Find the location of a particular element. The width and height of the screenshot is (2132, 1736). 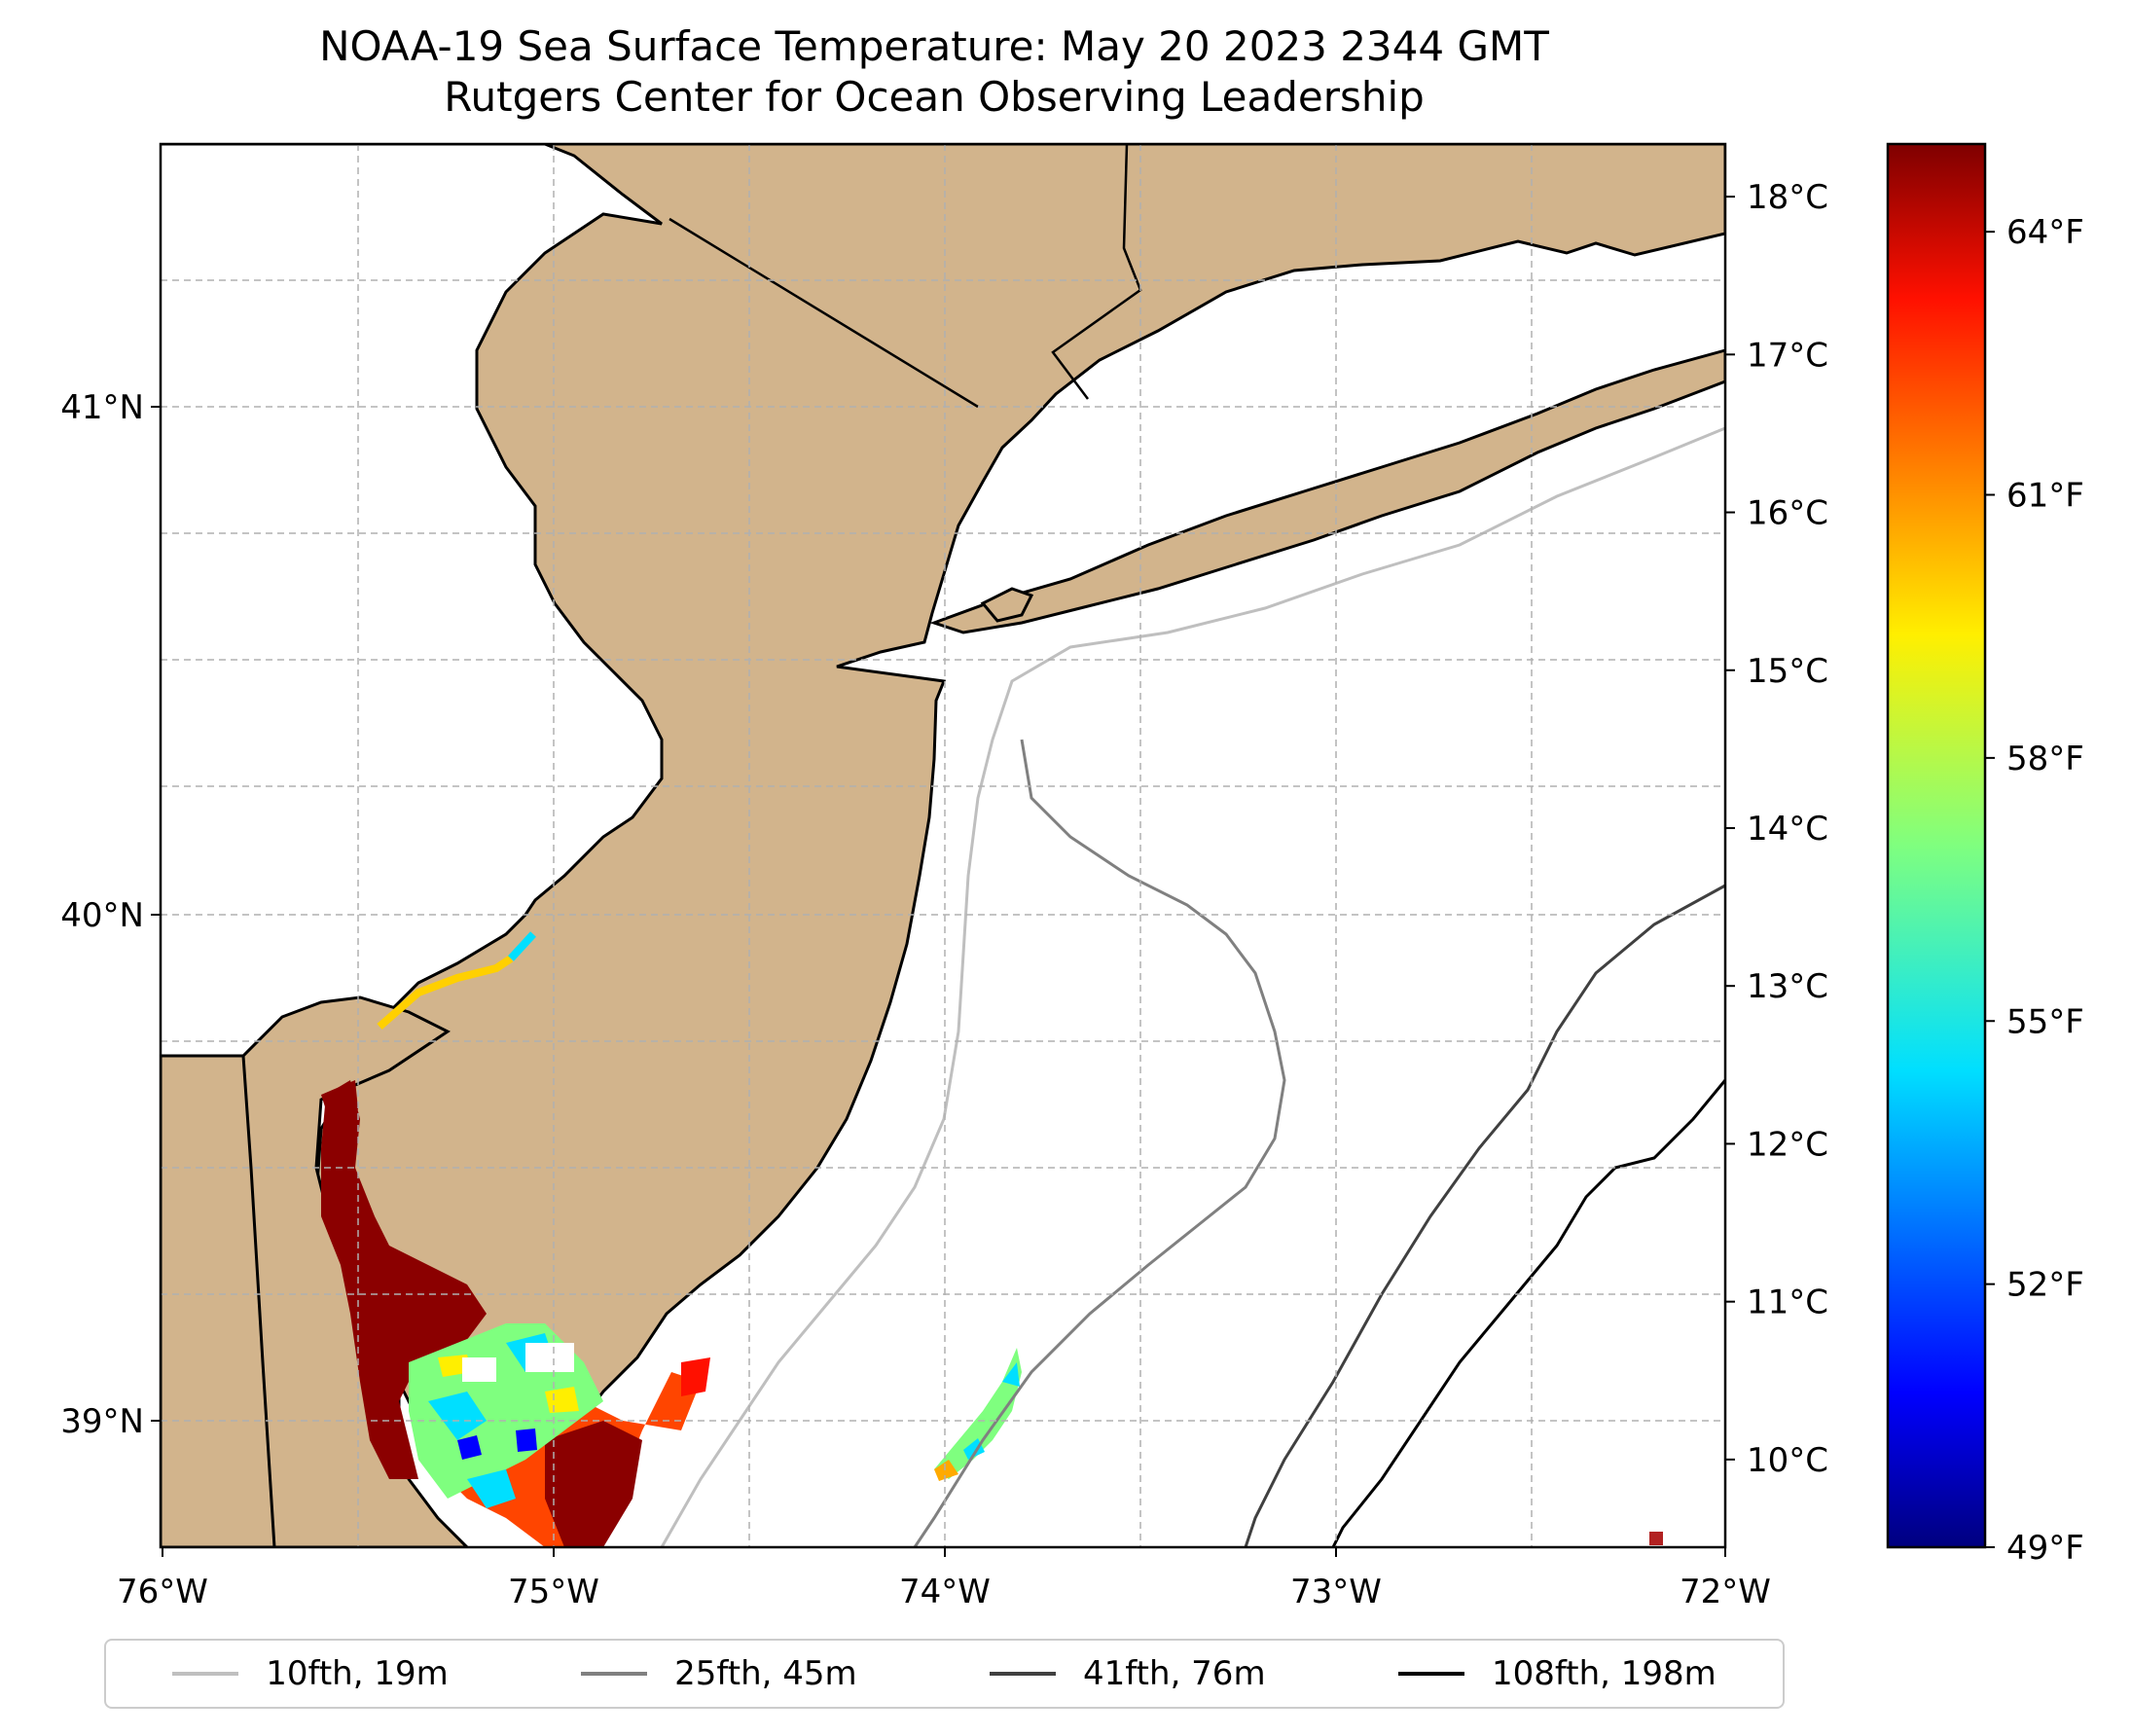

x-axis: 76°W 75°W 74°W 73°W 72°W is located at coordinates (944, 1579).